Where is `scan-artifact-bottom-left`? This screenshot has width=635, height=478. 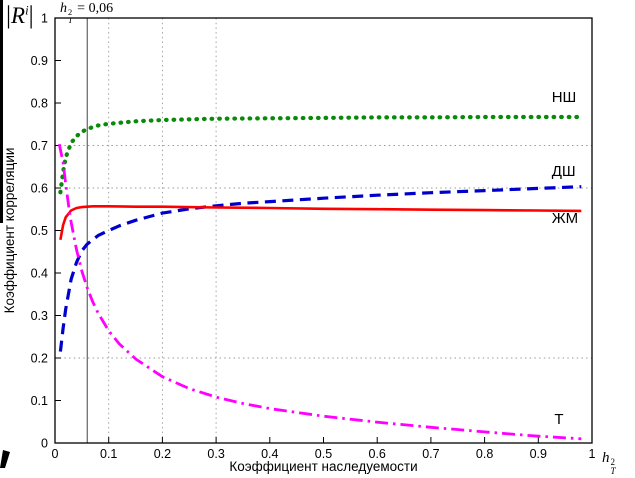 scan-artifact-bottom-left is located at coordinates (5, 459).